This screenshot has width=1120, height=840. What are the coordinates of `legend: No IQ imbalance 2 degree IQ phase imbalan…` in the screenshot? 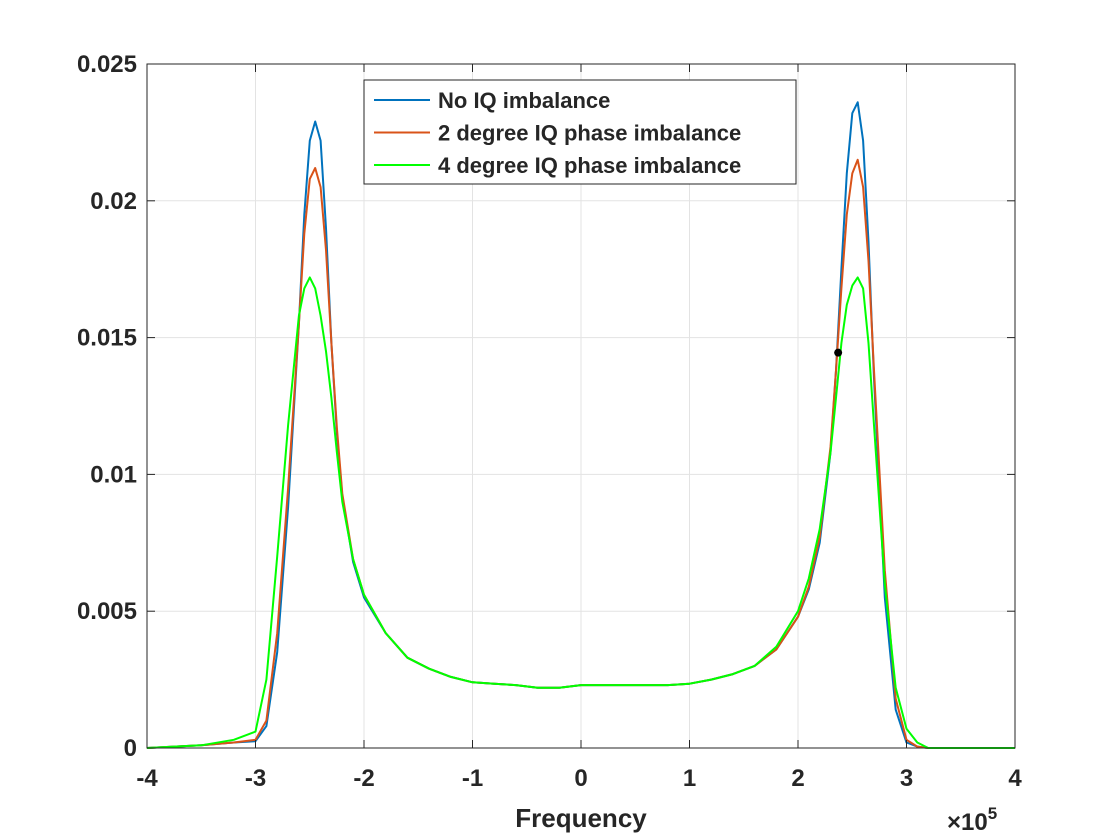 It's located at (580, 132).